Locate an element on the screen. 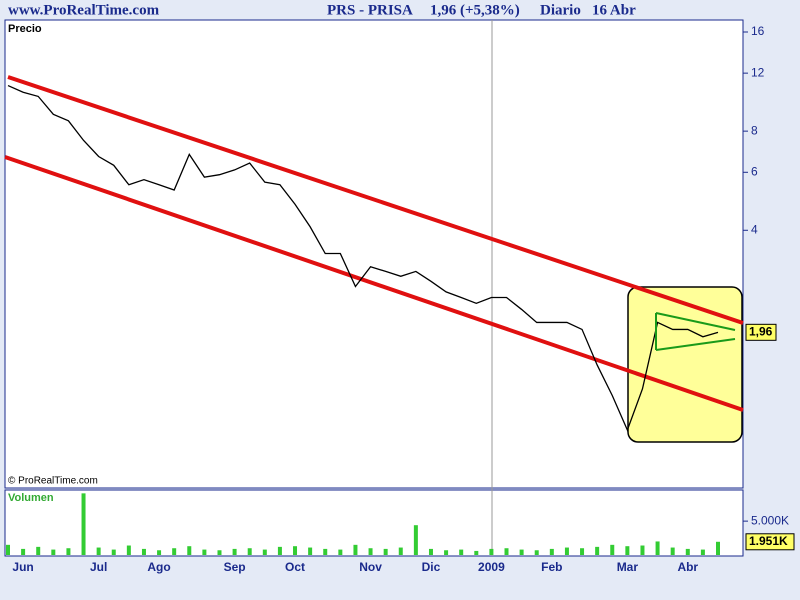 The height and width of the screenshot is (600, 800). y-tick-label: 8 is located at coordinates (754, 130).